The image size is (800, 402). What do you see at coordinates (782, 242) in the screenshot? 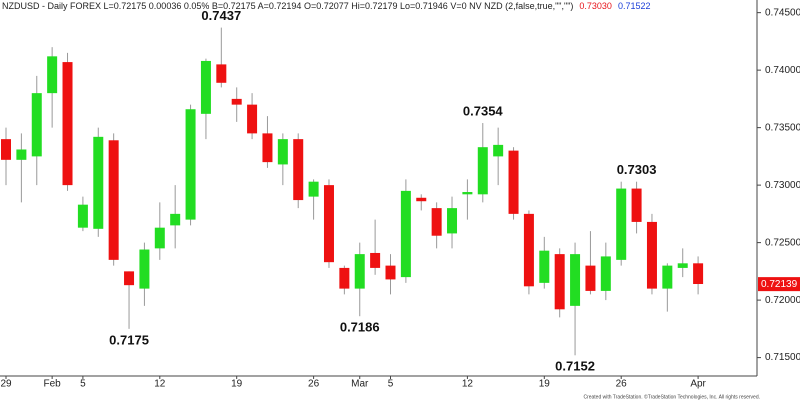
I see `y-tick-label: 0.72500` at bounding box center [782, 242].